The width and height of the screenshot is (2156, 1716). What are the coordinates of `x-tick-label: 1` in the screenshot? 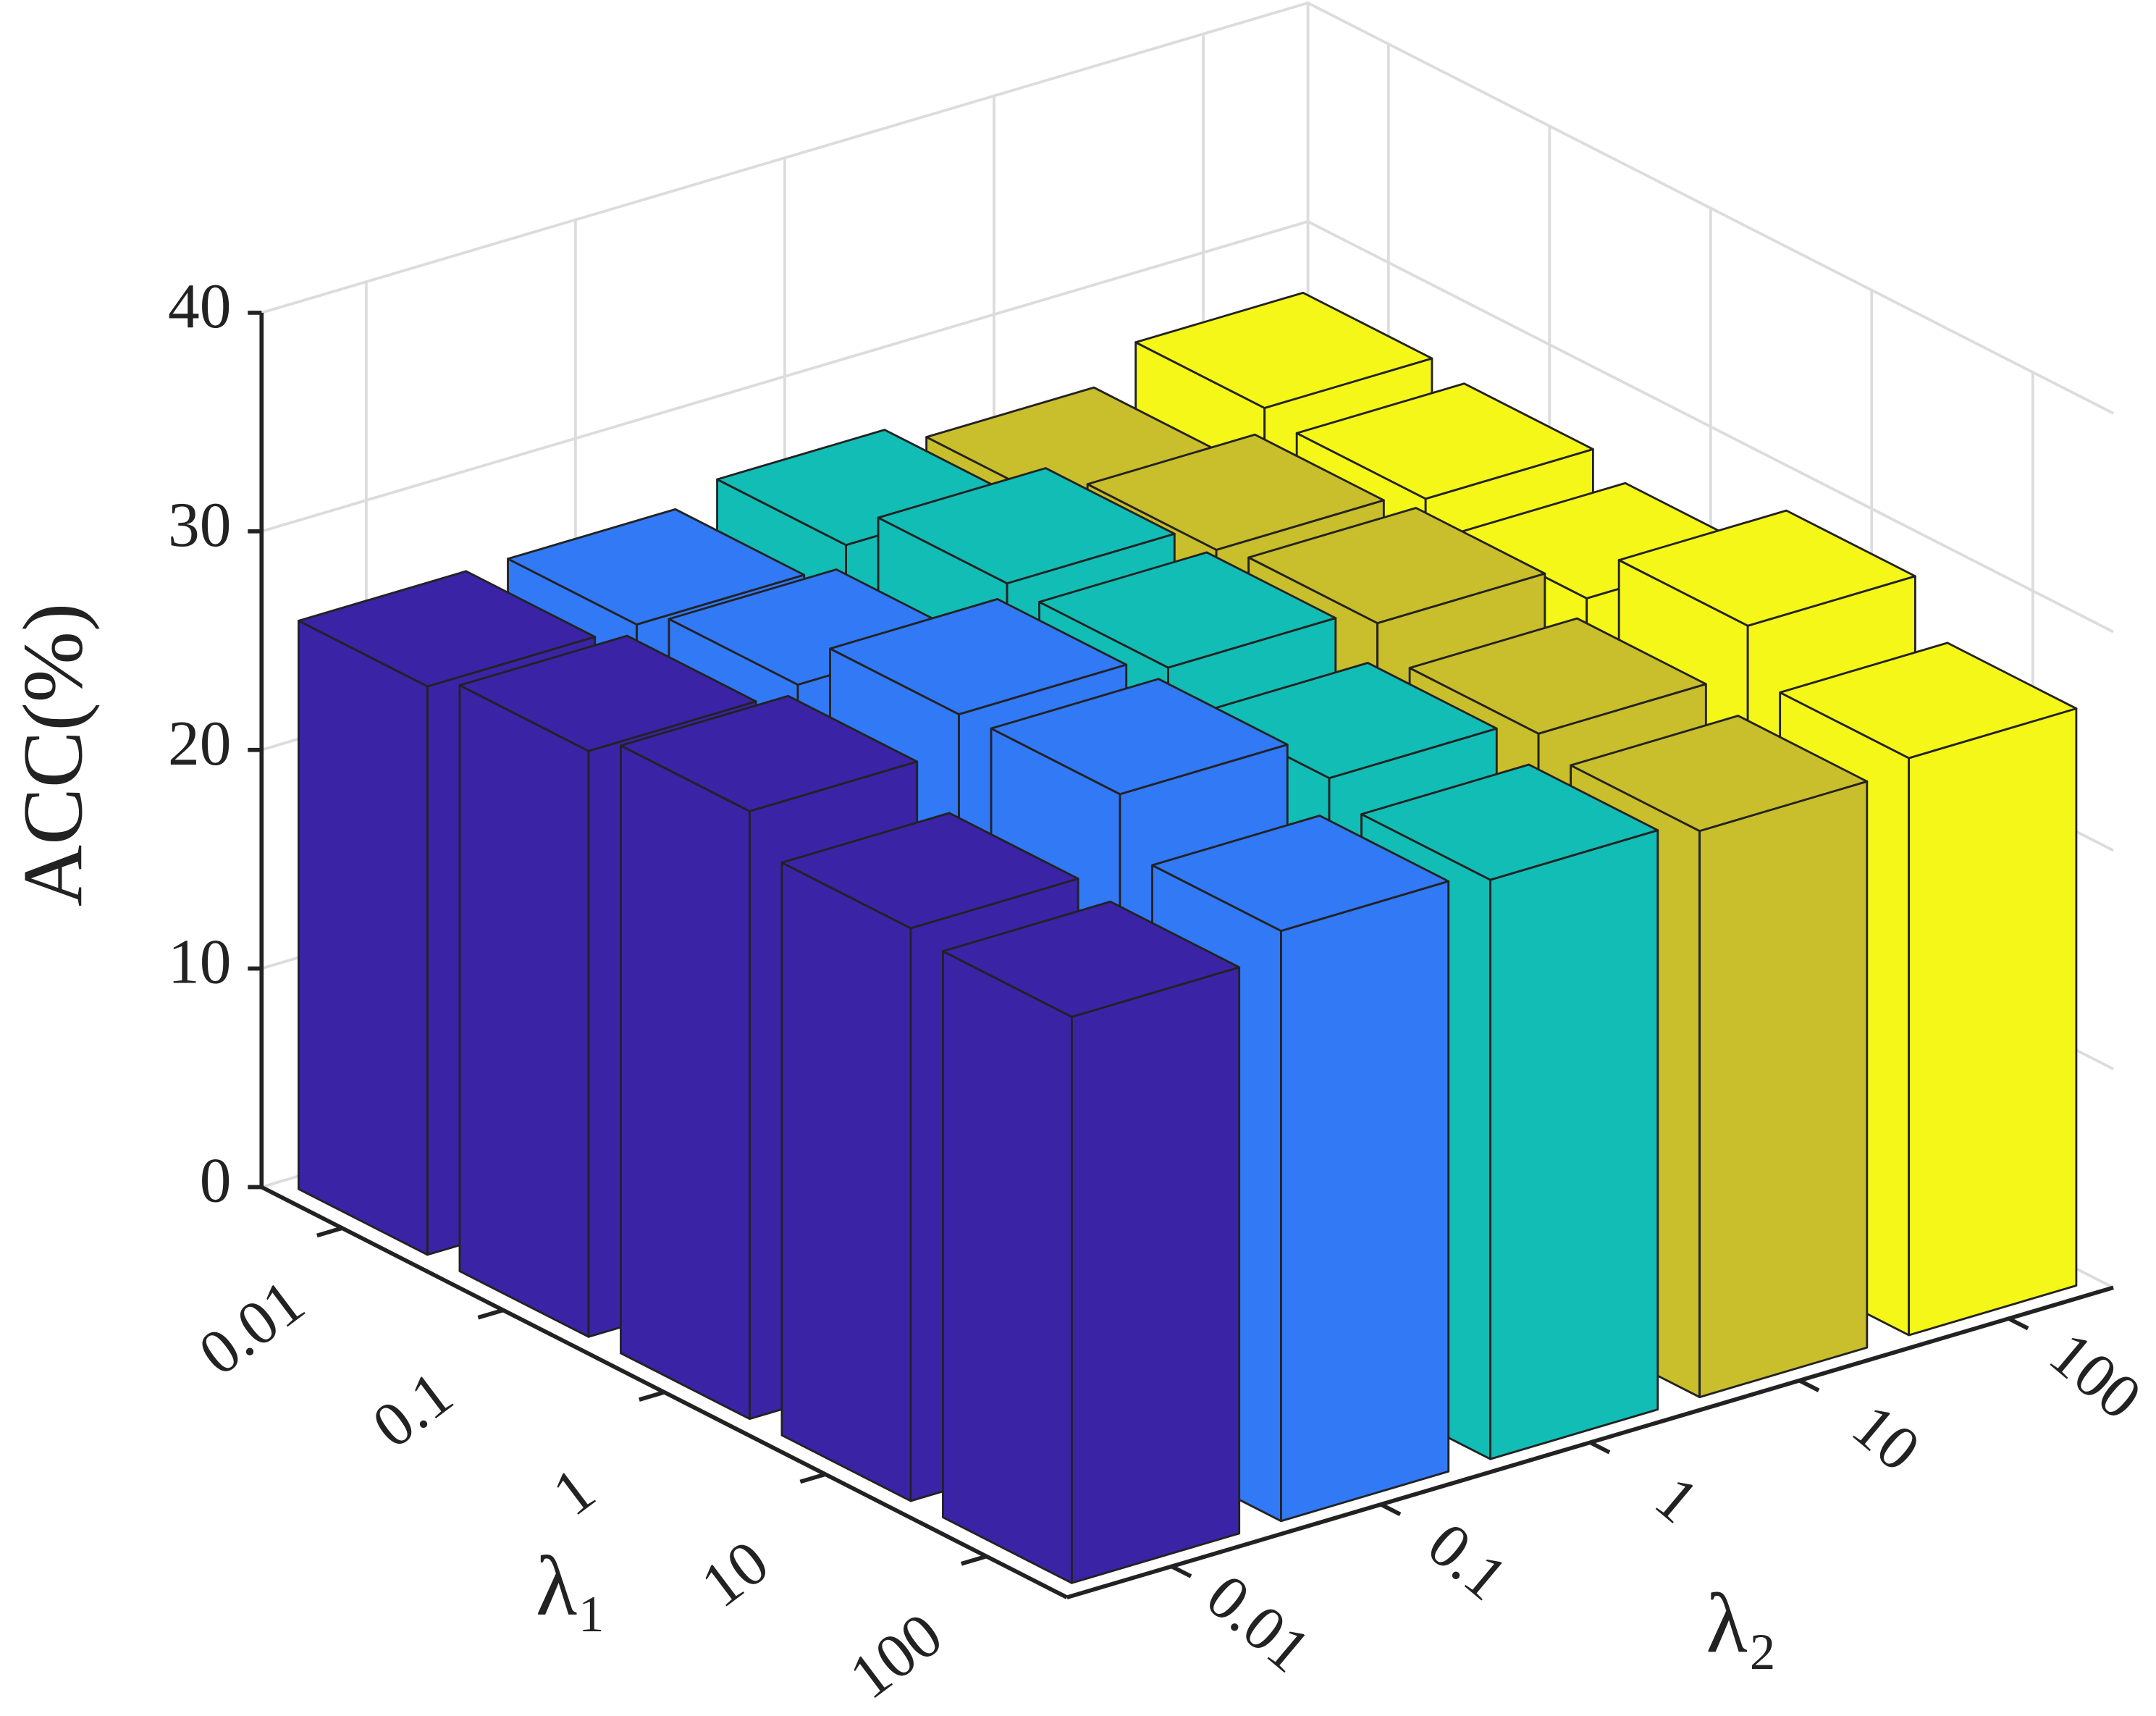 It's located at (573, 1491).